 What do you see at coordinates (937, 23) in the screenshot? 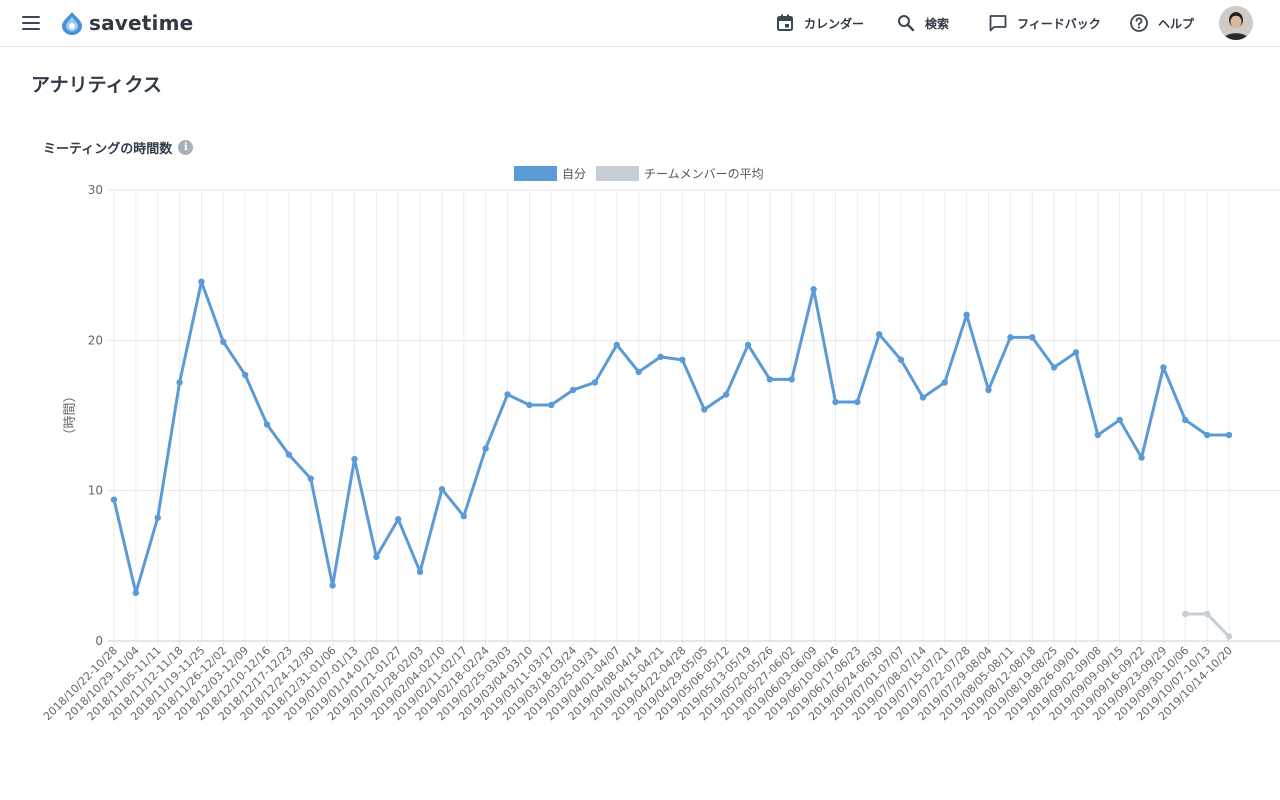
I see `nav-search-label: 検索` at bounding box center [937, 23].